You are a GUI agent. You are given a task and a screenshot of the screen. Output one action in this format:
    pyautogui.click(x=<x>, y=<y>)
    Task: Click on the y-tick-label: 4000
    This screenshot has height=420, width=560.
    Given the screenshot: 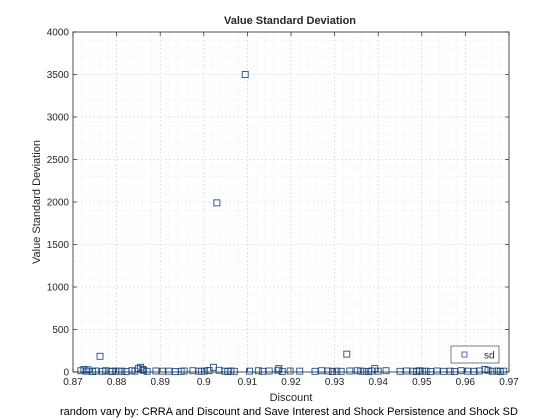 What is the action you would take?
    pyautogui.click(x=58, y=33)
    